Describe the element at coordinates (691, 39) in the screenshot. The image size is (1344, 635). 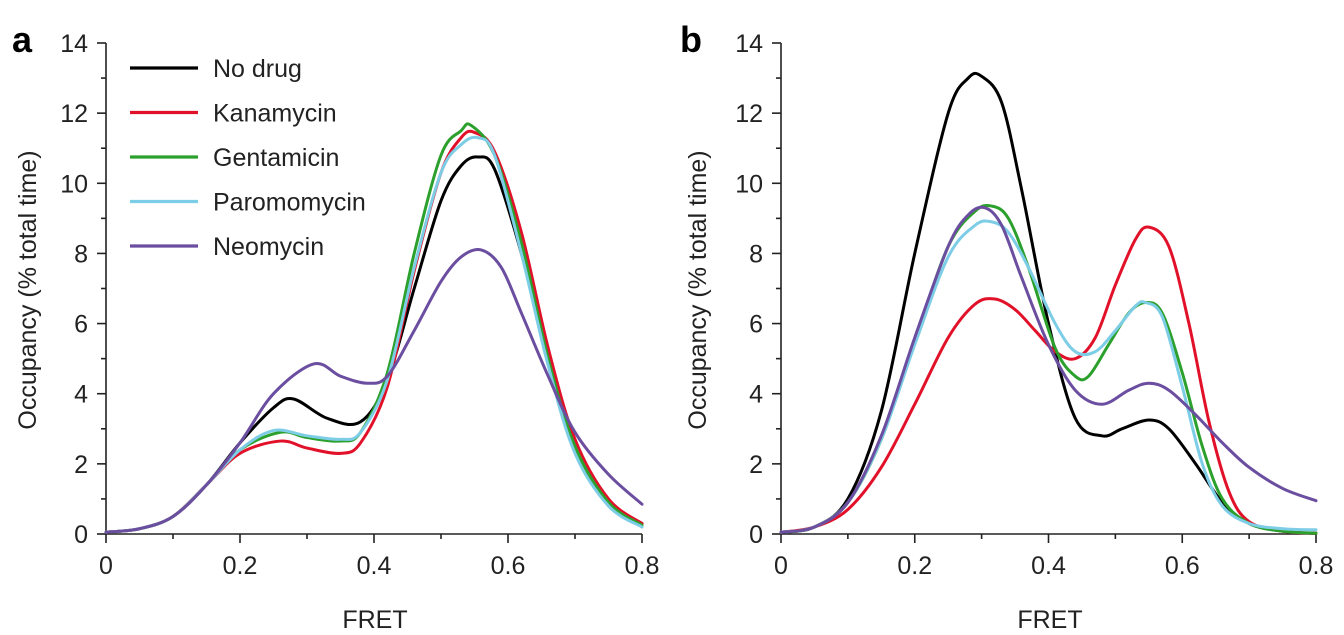
I see `panel-b-letter: b` at that location.